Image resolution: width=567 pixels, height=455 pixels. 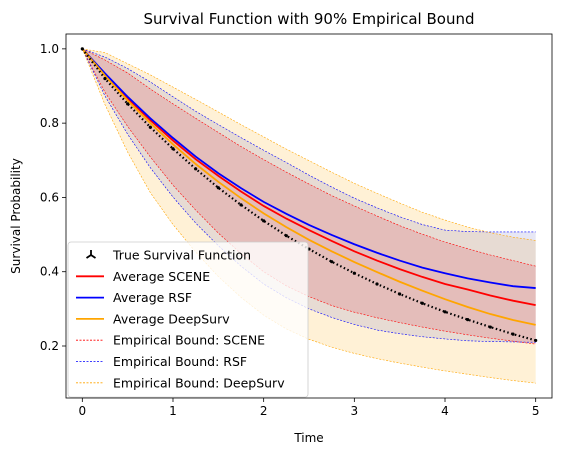 What do you see at coordinates (49, 197) in the screenshot?
I see `y-tick-label: 0.6` at bounding box center [49, 197].